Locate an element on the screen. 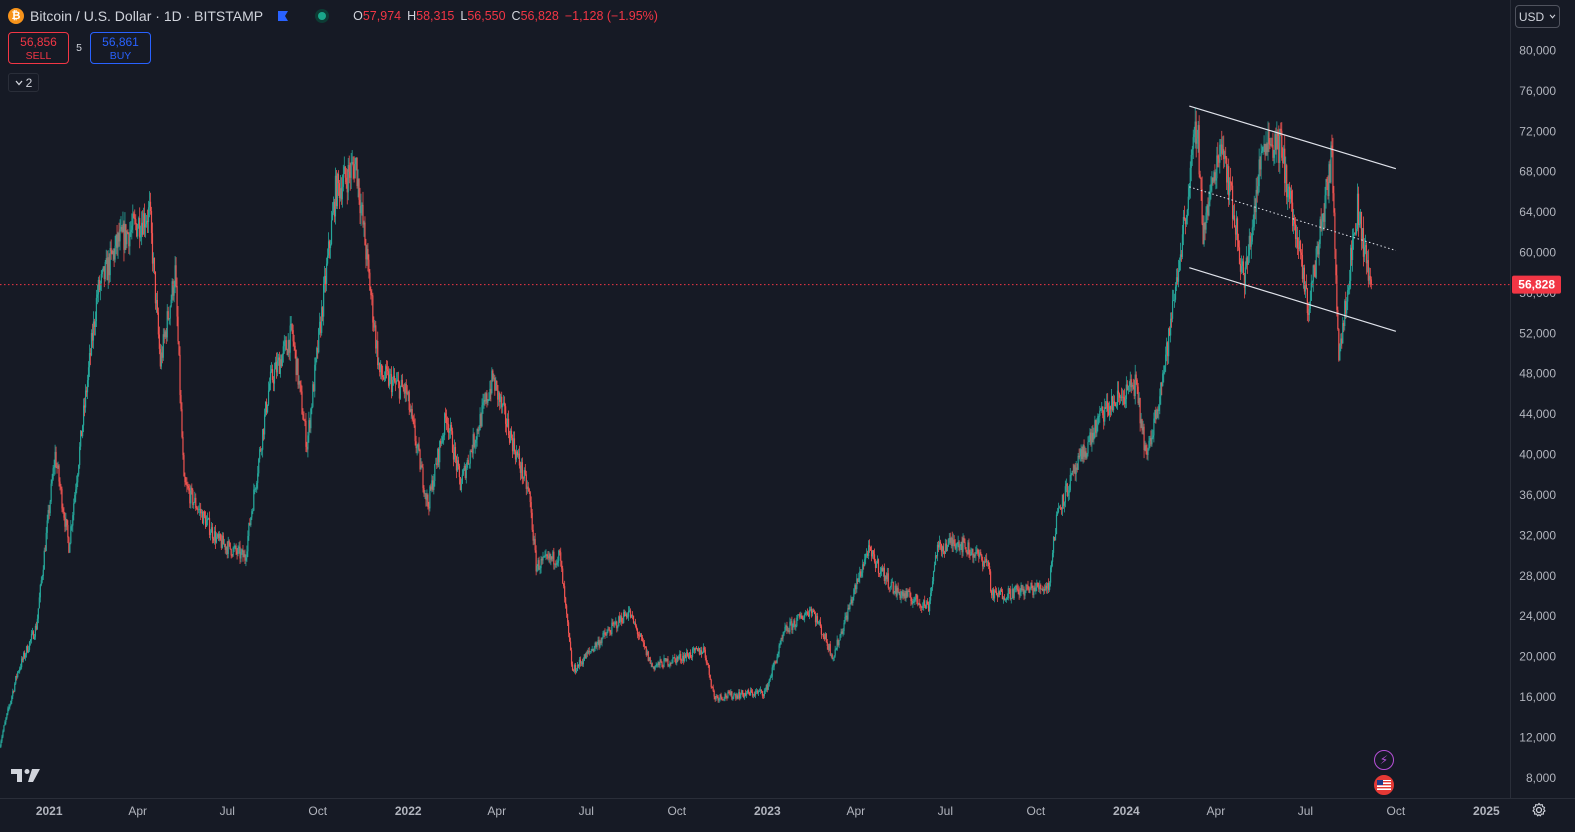  buy-button: 56,861 BUY is located at coordinates (120, 48).